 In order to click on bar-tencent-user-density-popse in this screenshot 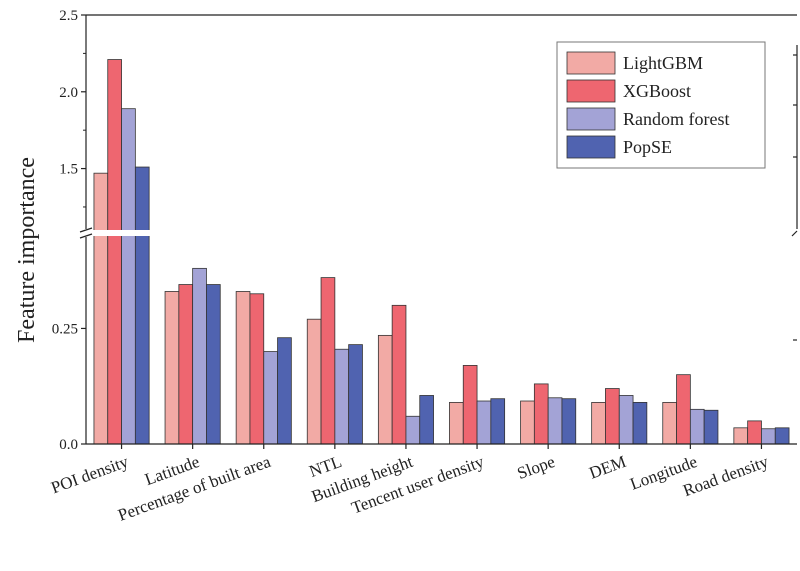, I will do `click(498, 421)`.